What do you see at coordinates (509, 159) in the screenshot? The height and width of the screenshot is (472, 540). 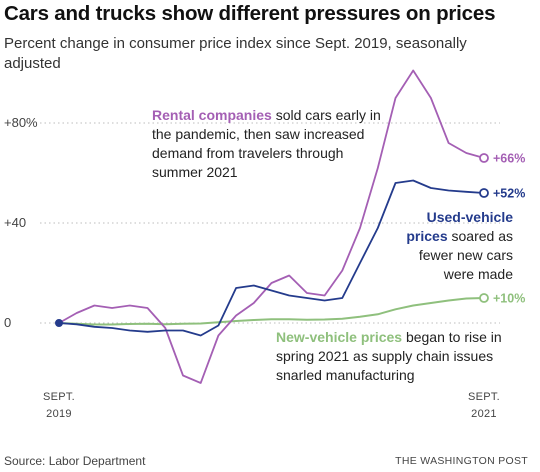 I see `end-label-rental: +66%` at bounding box center [509, 159].